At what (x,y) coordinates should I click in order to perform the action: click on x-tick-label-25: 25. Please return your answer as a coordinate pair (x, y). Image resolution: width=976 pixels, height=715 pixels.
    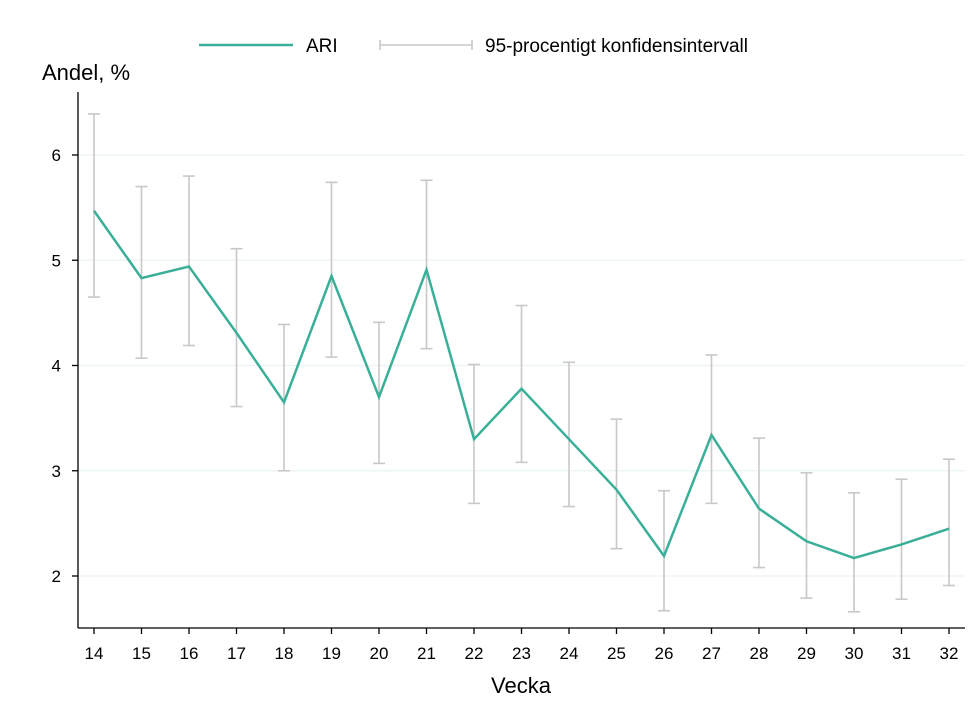
    Looking at the image, I should click on (616, 653).